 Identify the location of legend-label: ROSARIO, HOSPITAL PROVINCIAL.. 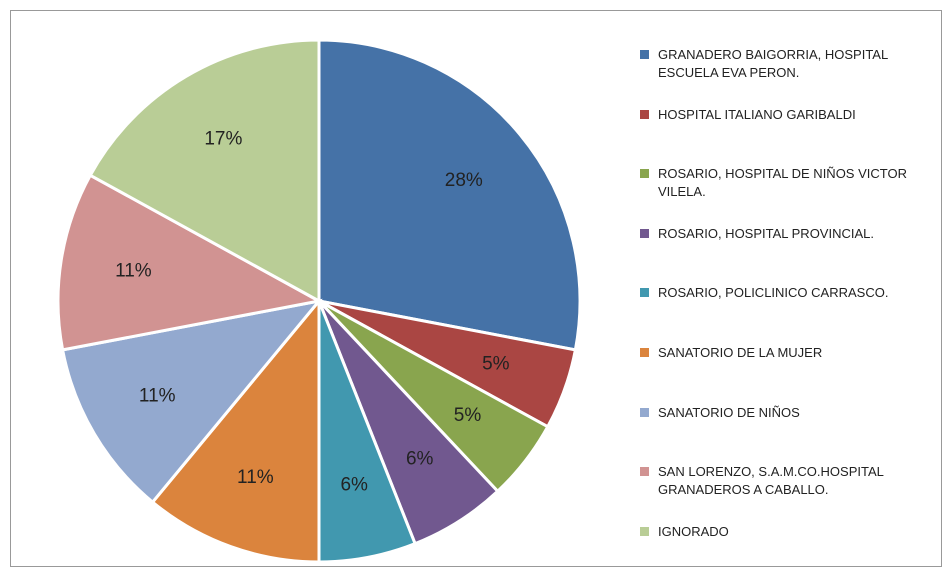
(766, 233).